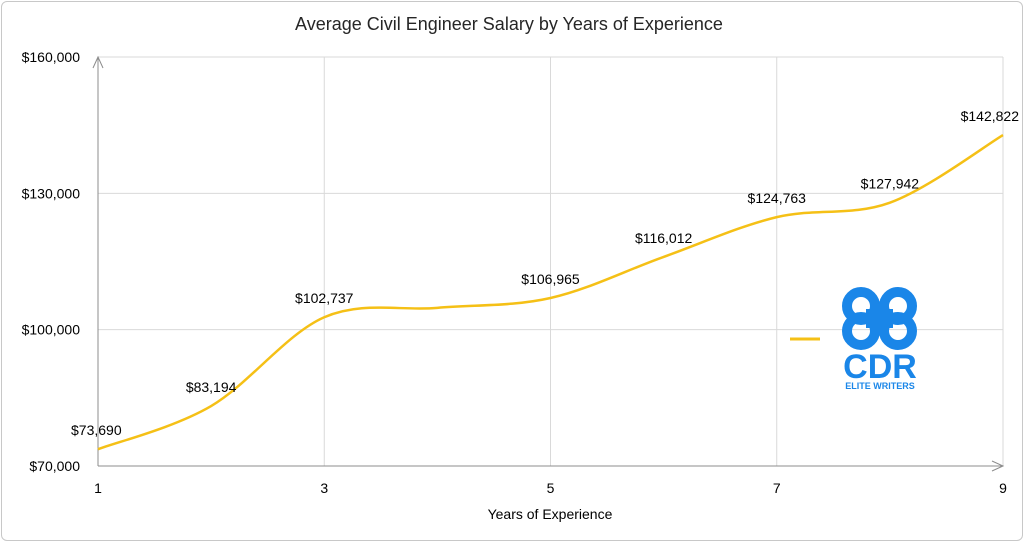  I want to click on cdr-logo-icon: CDR ELITE WRITERS, so click(879, 339).